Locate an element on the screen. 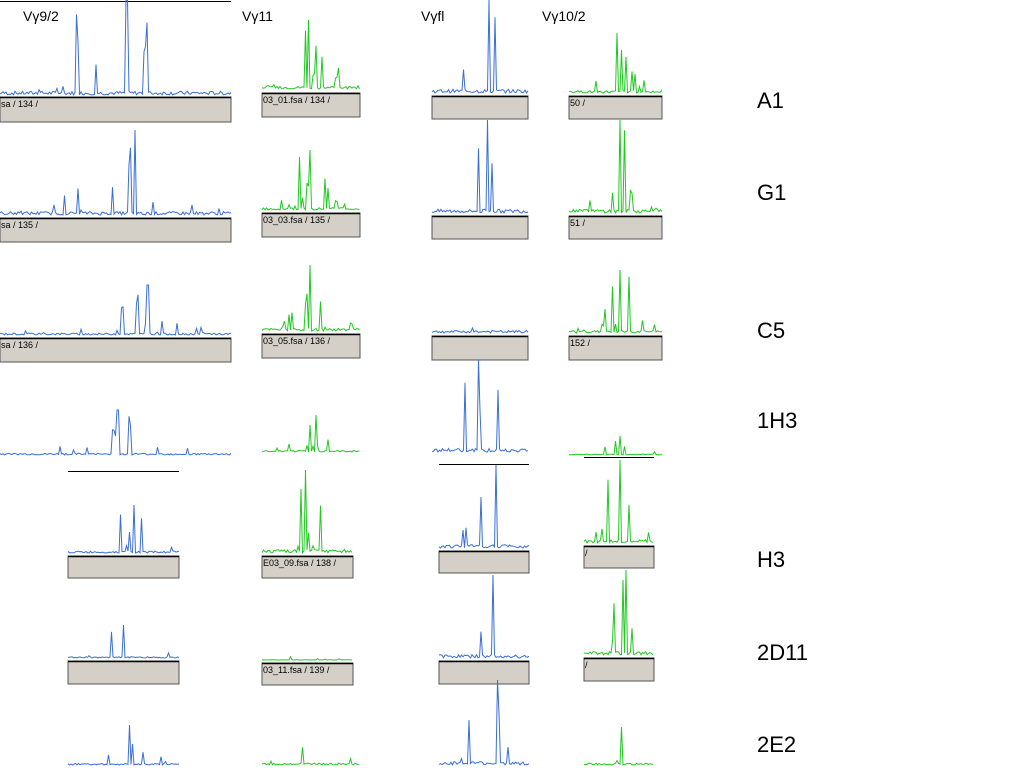  caption: 50 / is located at coordinates (578, 103).